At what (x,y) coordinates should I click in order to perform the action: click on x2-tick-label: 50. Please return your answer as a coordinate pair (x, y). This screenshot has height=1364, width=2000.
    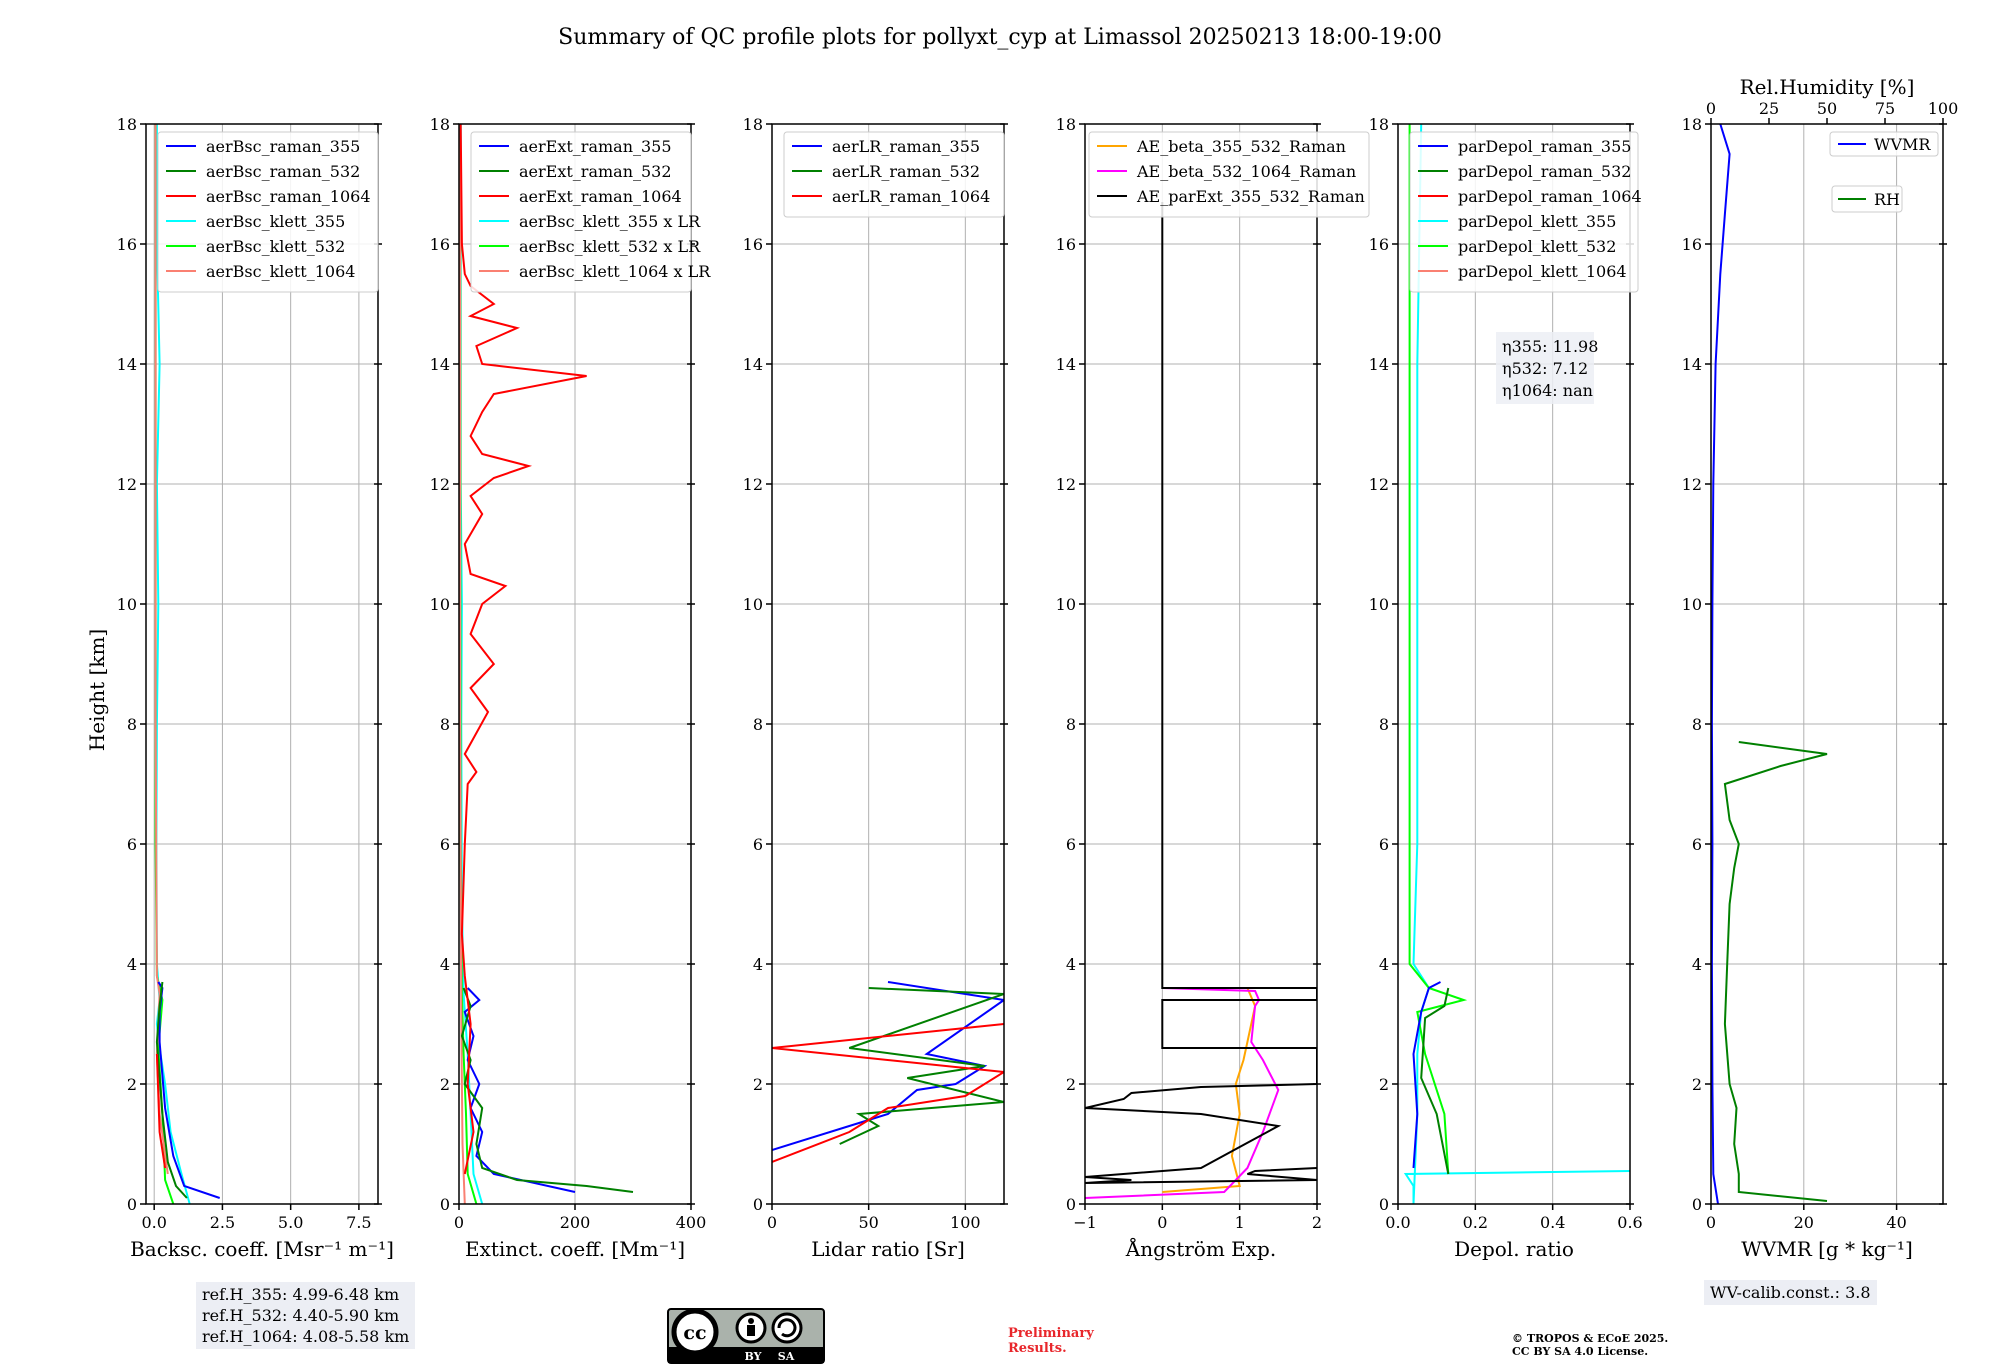
    Looking at the image, I should click on (1827, 108).